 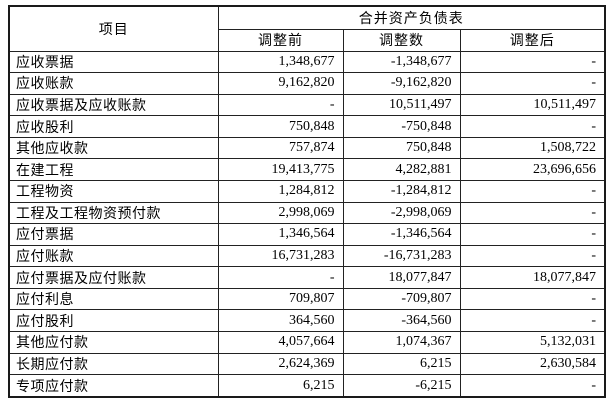 What do you see at coordinates (532, 105) in the screenshot?
I see `after-adjustment-cell: 10,511,497` at bounding box center [532, 105].